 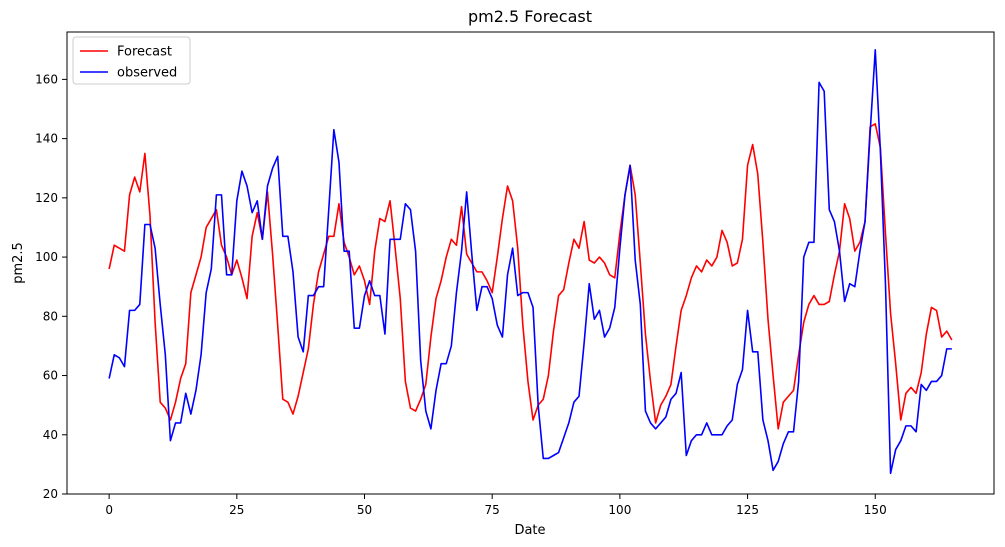 I want to click on y-tick-label: 120, so click(x=46, y=198).